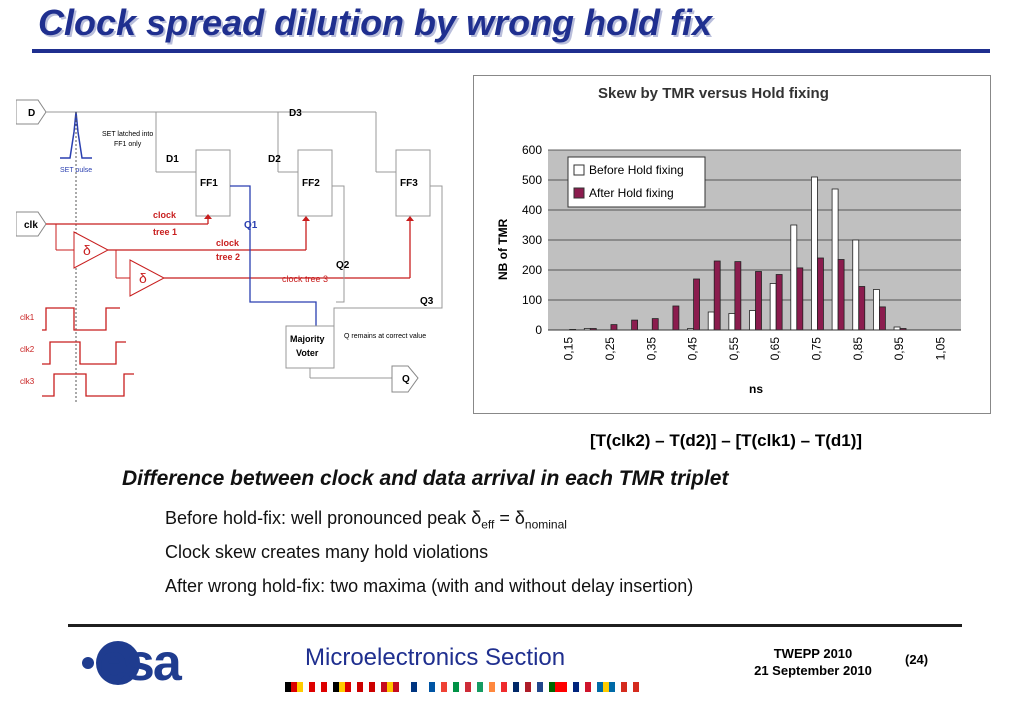 Image resolution: width=1023 pixels, height=708 pixels. What do you see at coordinates (532, 300) in the screenshot?
I see `y-tick-label-1: 100` at bounding box center [532, 300].